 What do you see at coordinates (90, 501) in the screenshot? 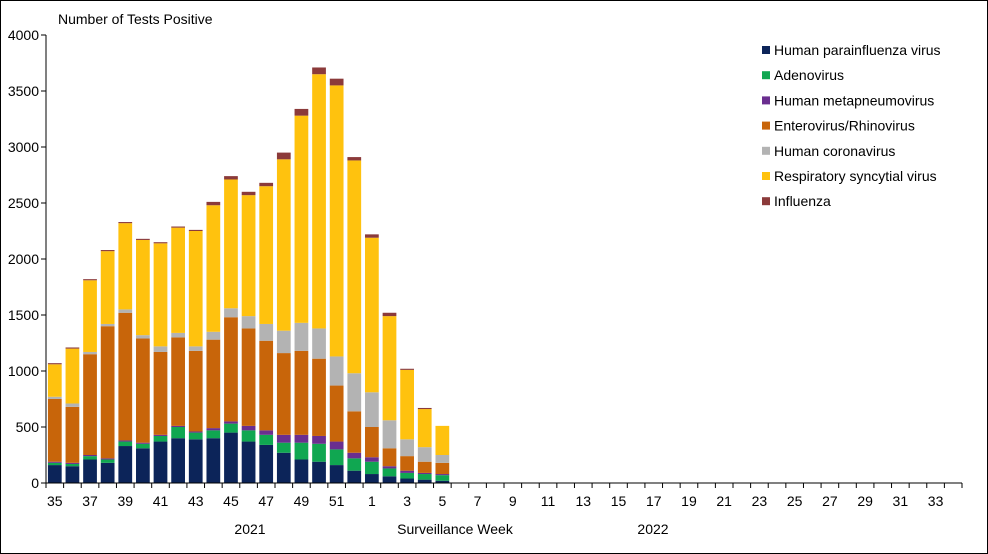
I see `x-tick-label: 37` at bounding box center [90, 501].